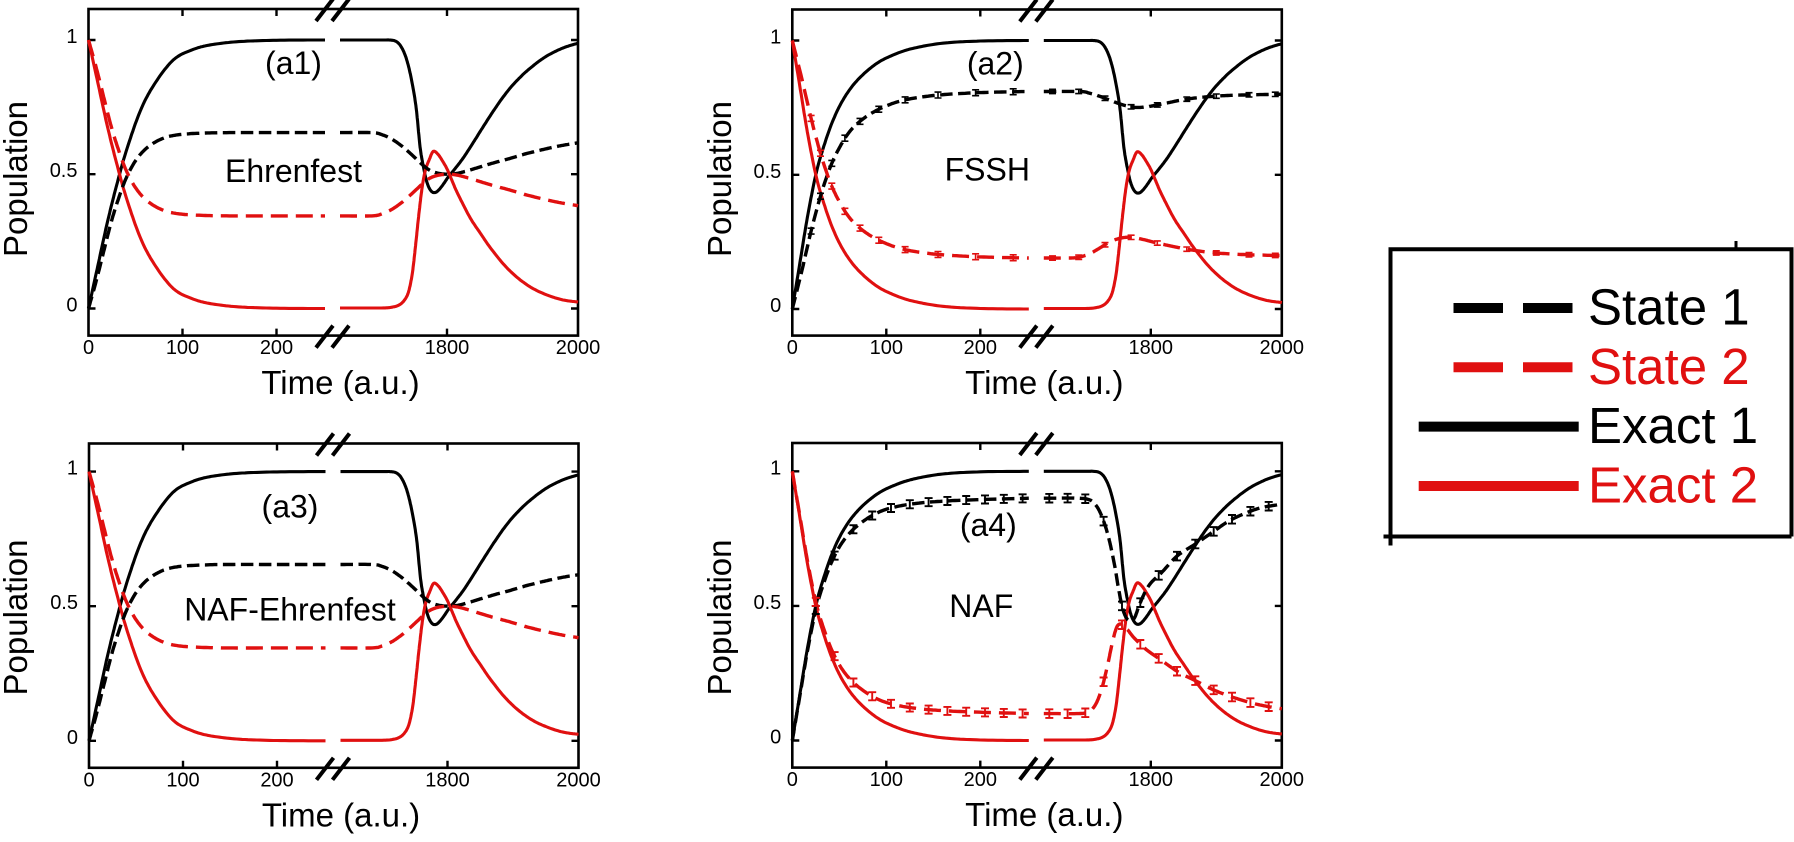 Image resolution: width=1794 pixels, height=842 pixels. What do you see at coordinates (1673, 485) in the screenshot?
I see `svg-text: Exact 2` at bounding box center [1673, 485].